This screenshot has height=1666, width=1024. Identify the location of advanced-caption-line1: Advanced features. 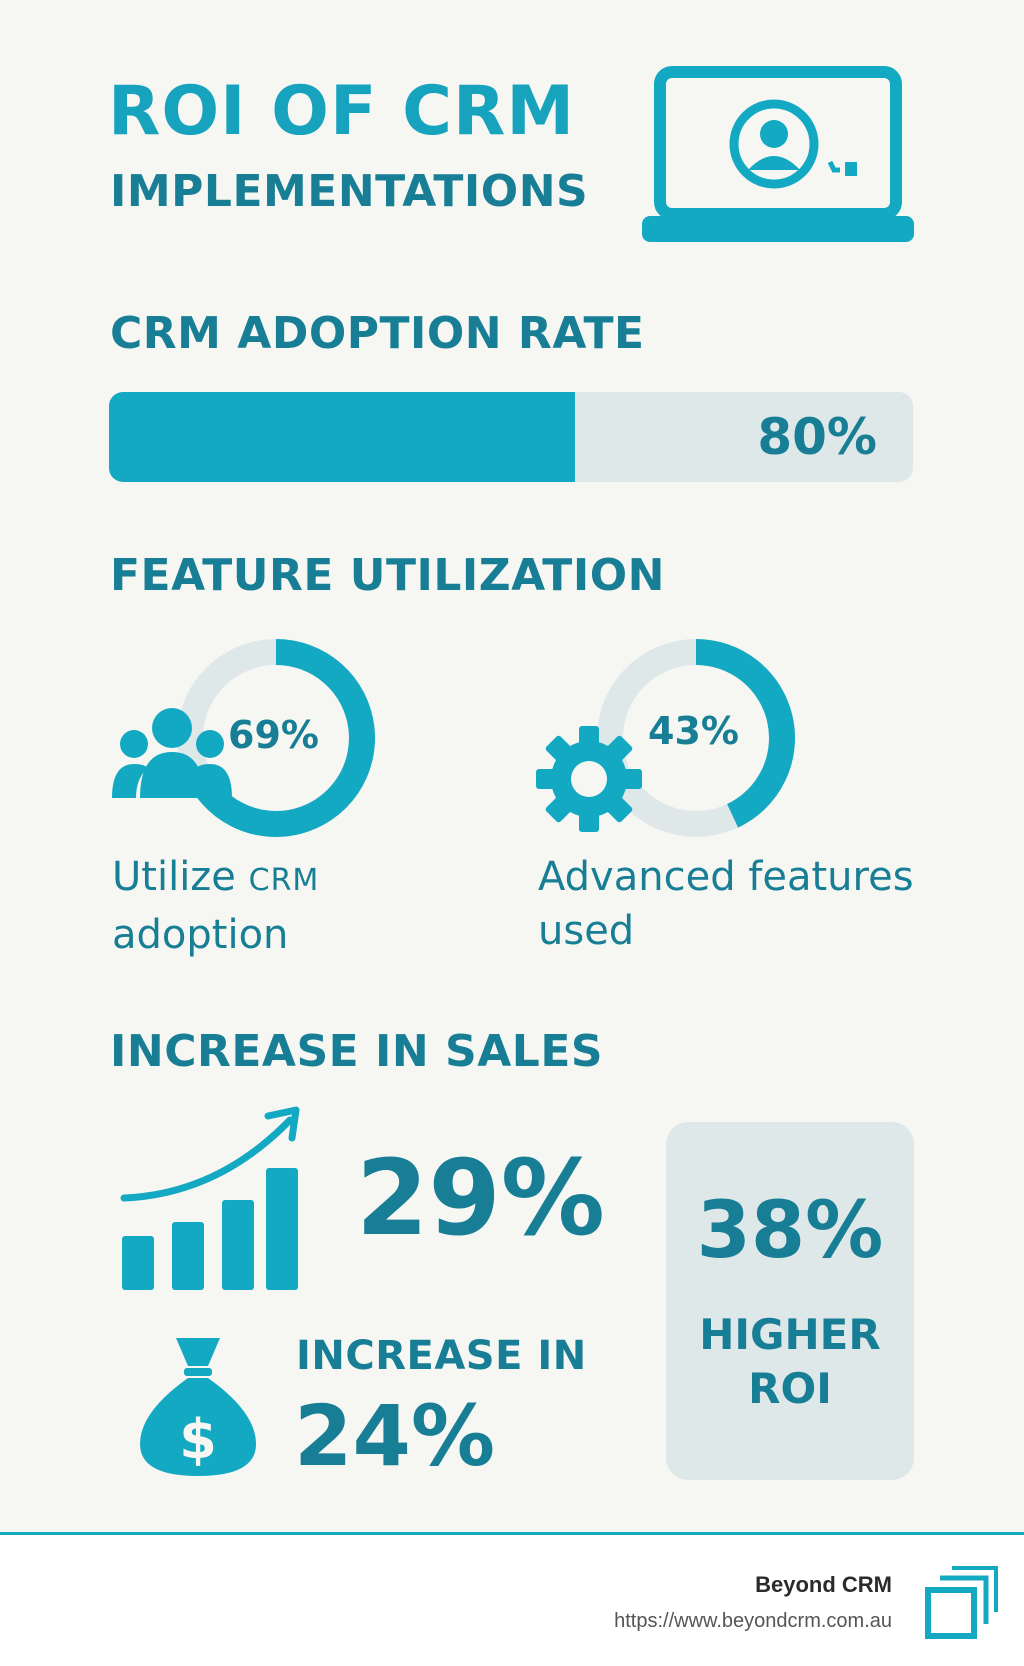
(726, 877).